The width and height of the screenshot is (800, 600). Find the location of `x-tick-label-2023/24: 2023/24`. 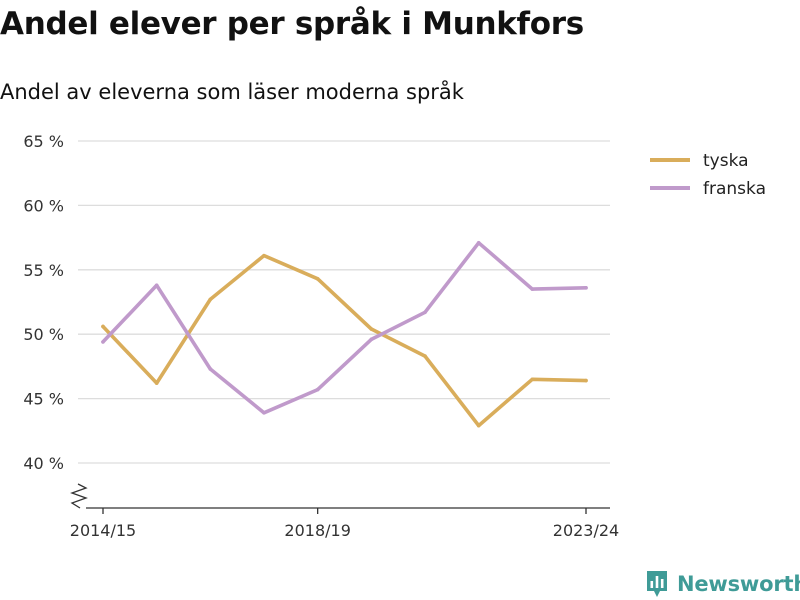

x-tick-label-2023/24: 2023/24 is located at coordinates (586, 530).